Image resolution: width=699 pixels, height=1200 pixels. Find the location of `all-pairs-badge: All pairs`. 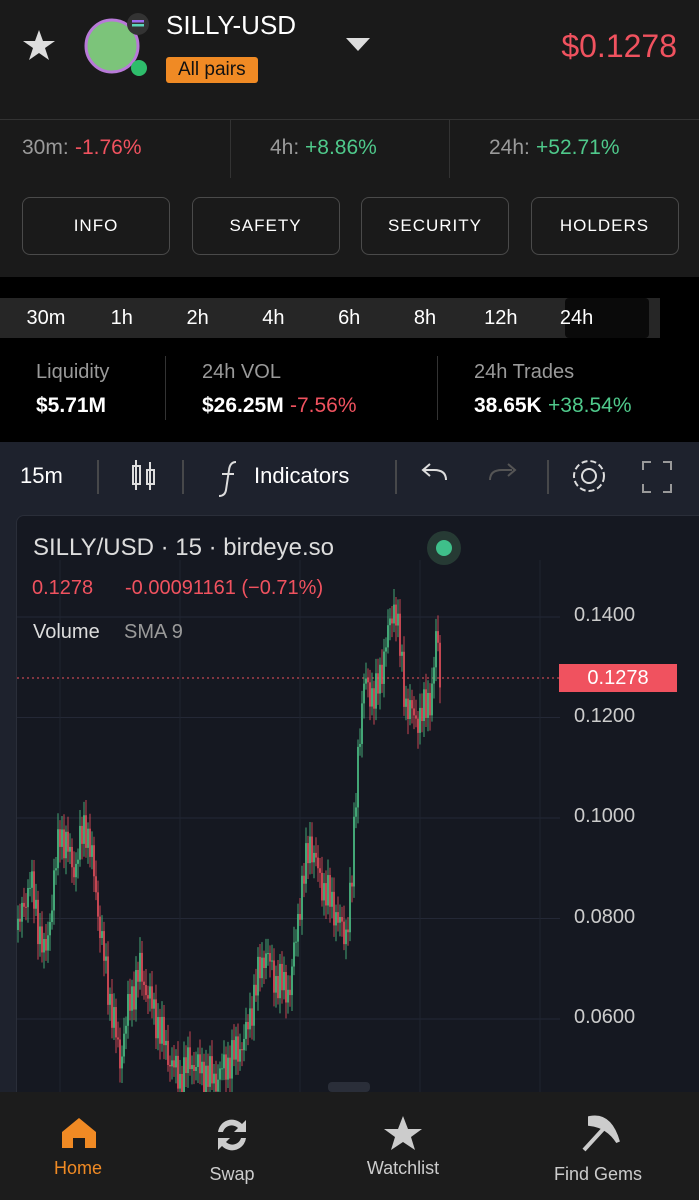

all-pairs-badge: All pairs is located at coordinates (212, 70).